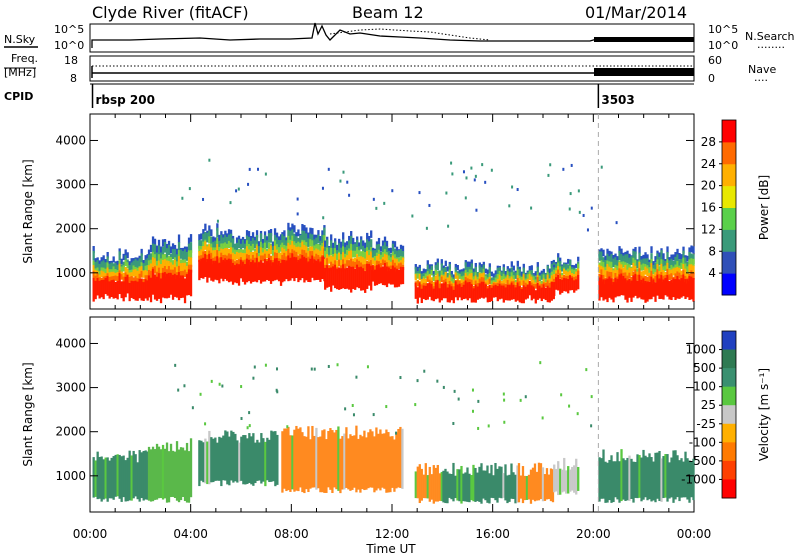 The image size is (800, 554). I want to click on time-tick-label: 04:00, so click(190, 534).